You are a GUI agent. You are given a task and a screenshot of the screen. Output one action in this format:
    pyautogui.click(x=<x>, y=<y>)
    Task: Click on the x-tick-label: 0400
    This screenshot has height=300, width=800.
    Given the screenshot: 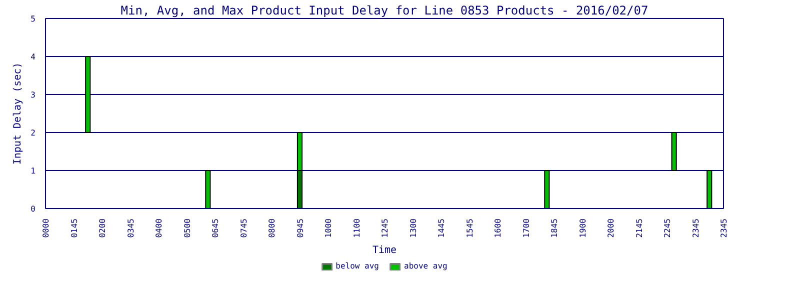 What is the action you would take?
    pyautogui.click(x=159, y=228)
    